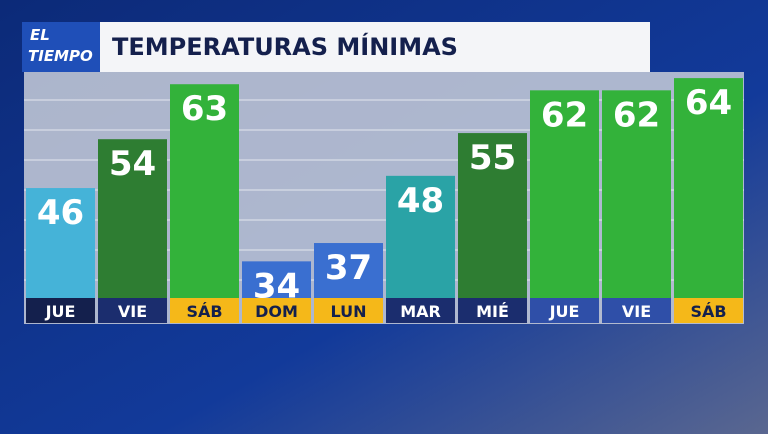 Image resolution: width=768 pixels, height=434 pixels. I want to click on value-label: 63, so click(204, 109).